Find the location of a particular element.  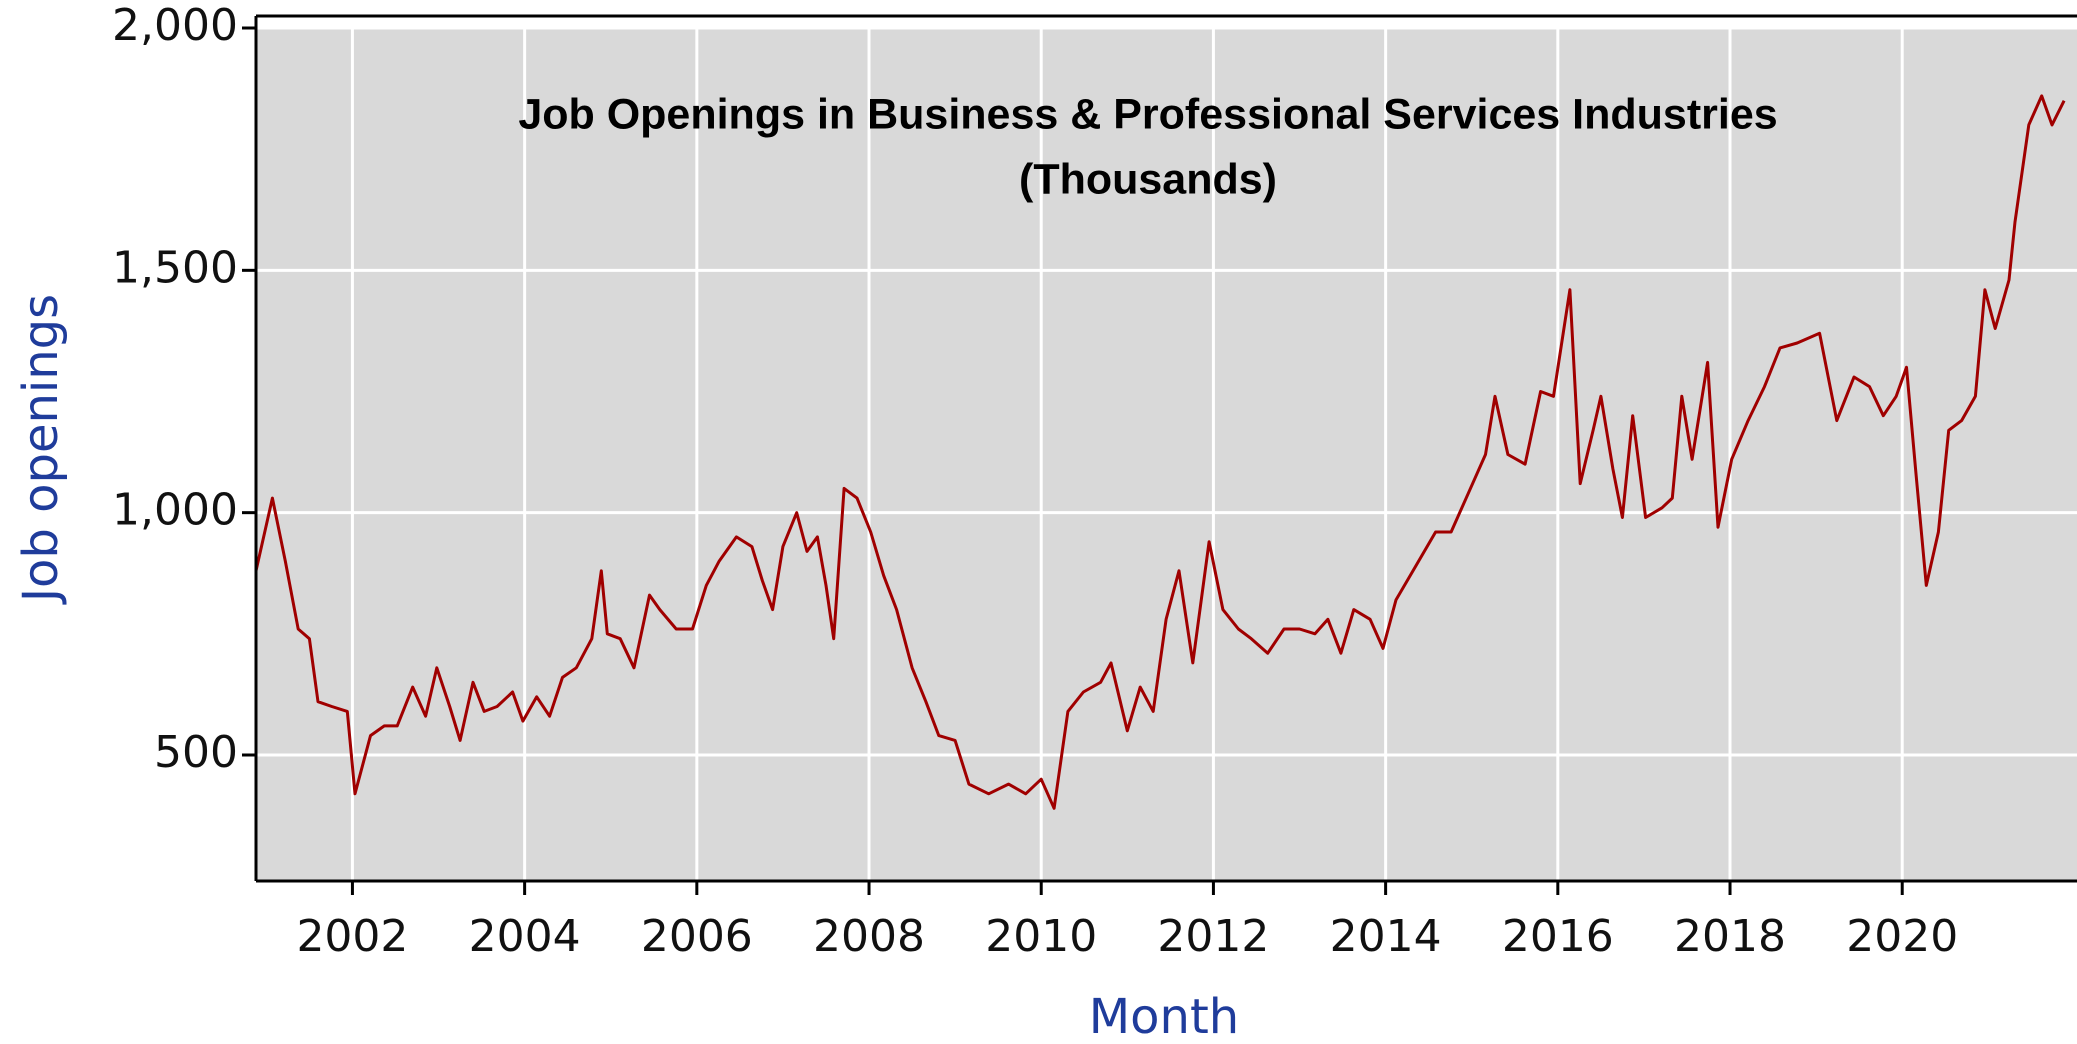

x-tick-label: 2014 is located at coordinates (1386, 936).